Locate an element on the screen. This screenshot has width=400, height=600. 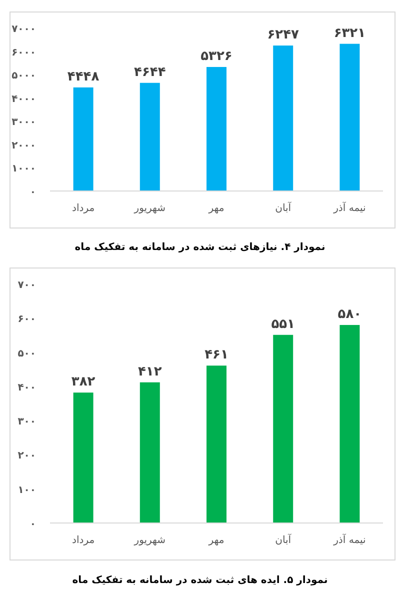
data-label: ۳۸۲ is located at coordinates (83, 382).